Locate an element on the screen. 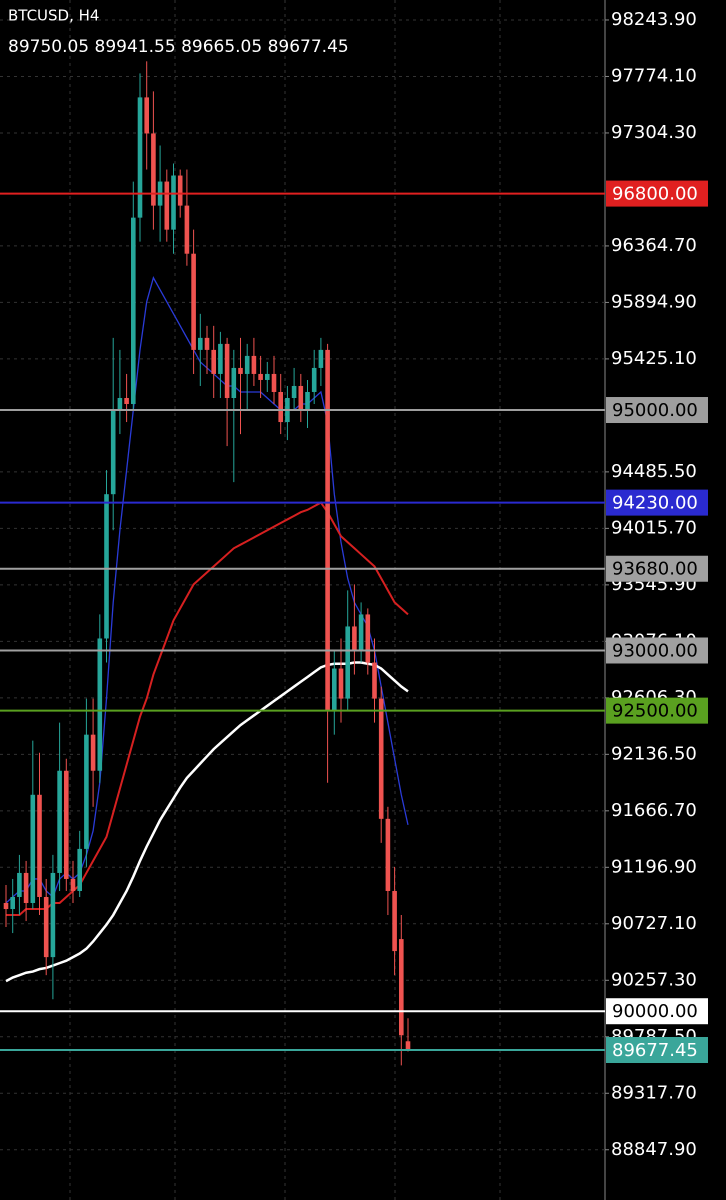 The image size is (726, 1200). y-tick-label: 94015.70 is located at coordinates (654, 527).